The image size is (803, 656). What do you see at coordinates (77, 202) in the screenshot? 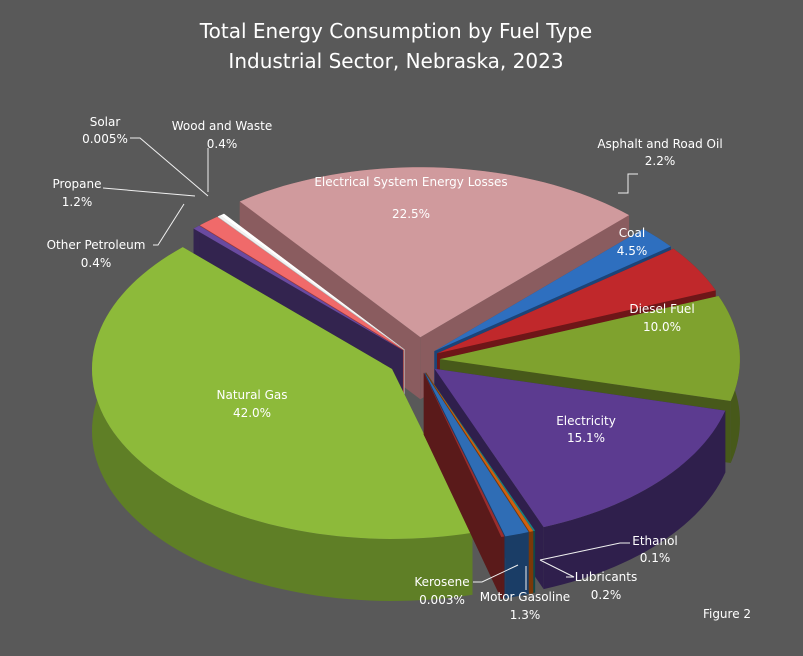
I see `value-propane: 1.2%` at bounding box center [77, 202].